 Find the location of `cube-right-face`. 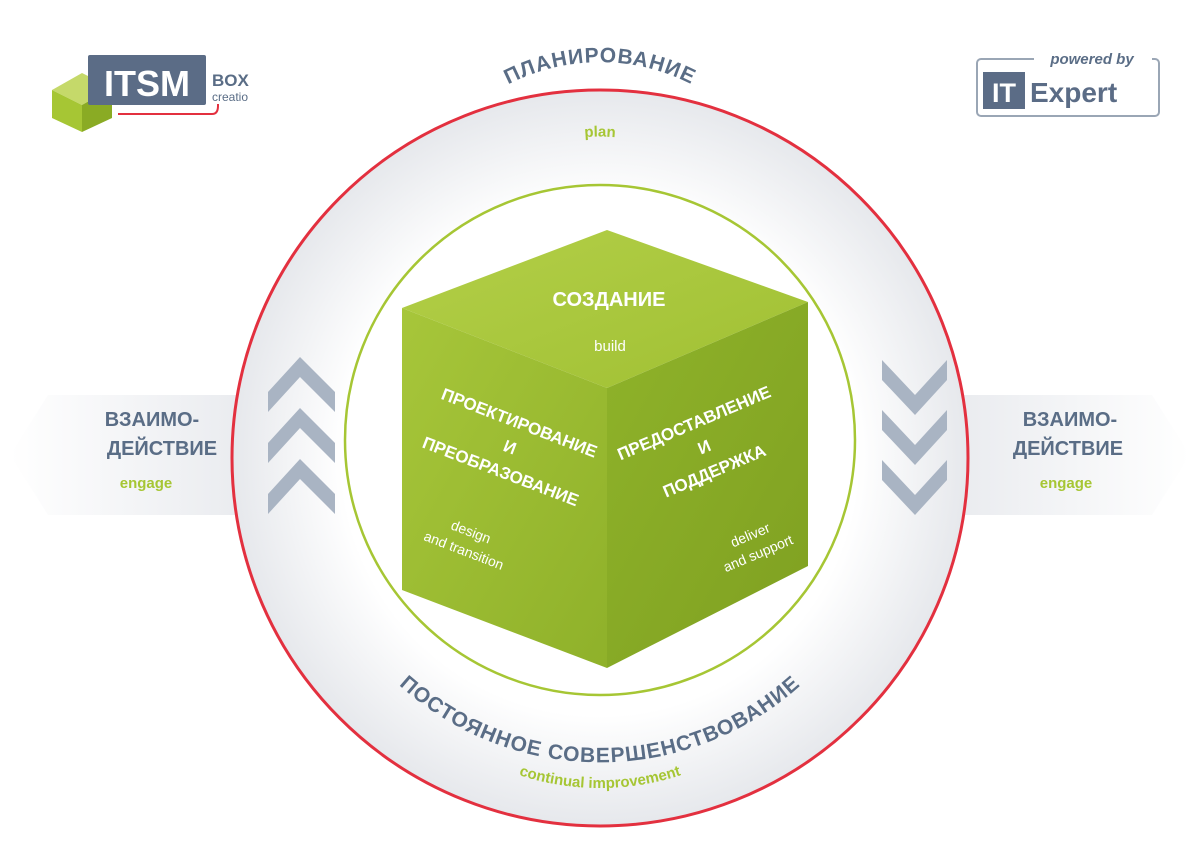

cube-right-face is located at coordinates (707, 485).